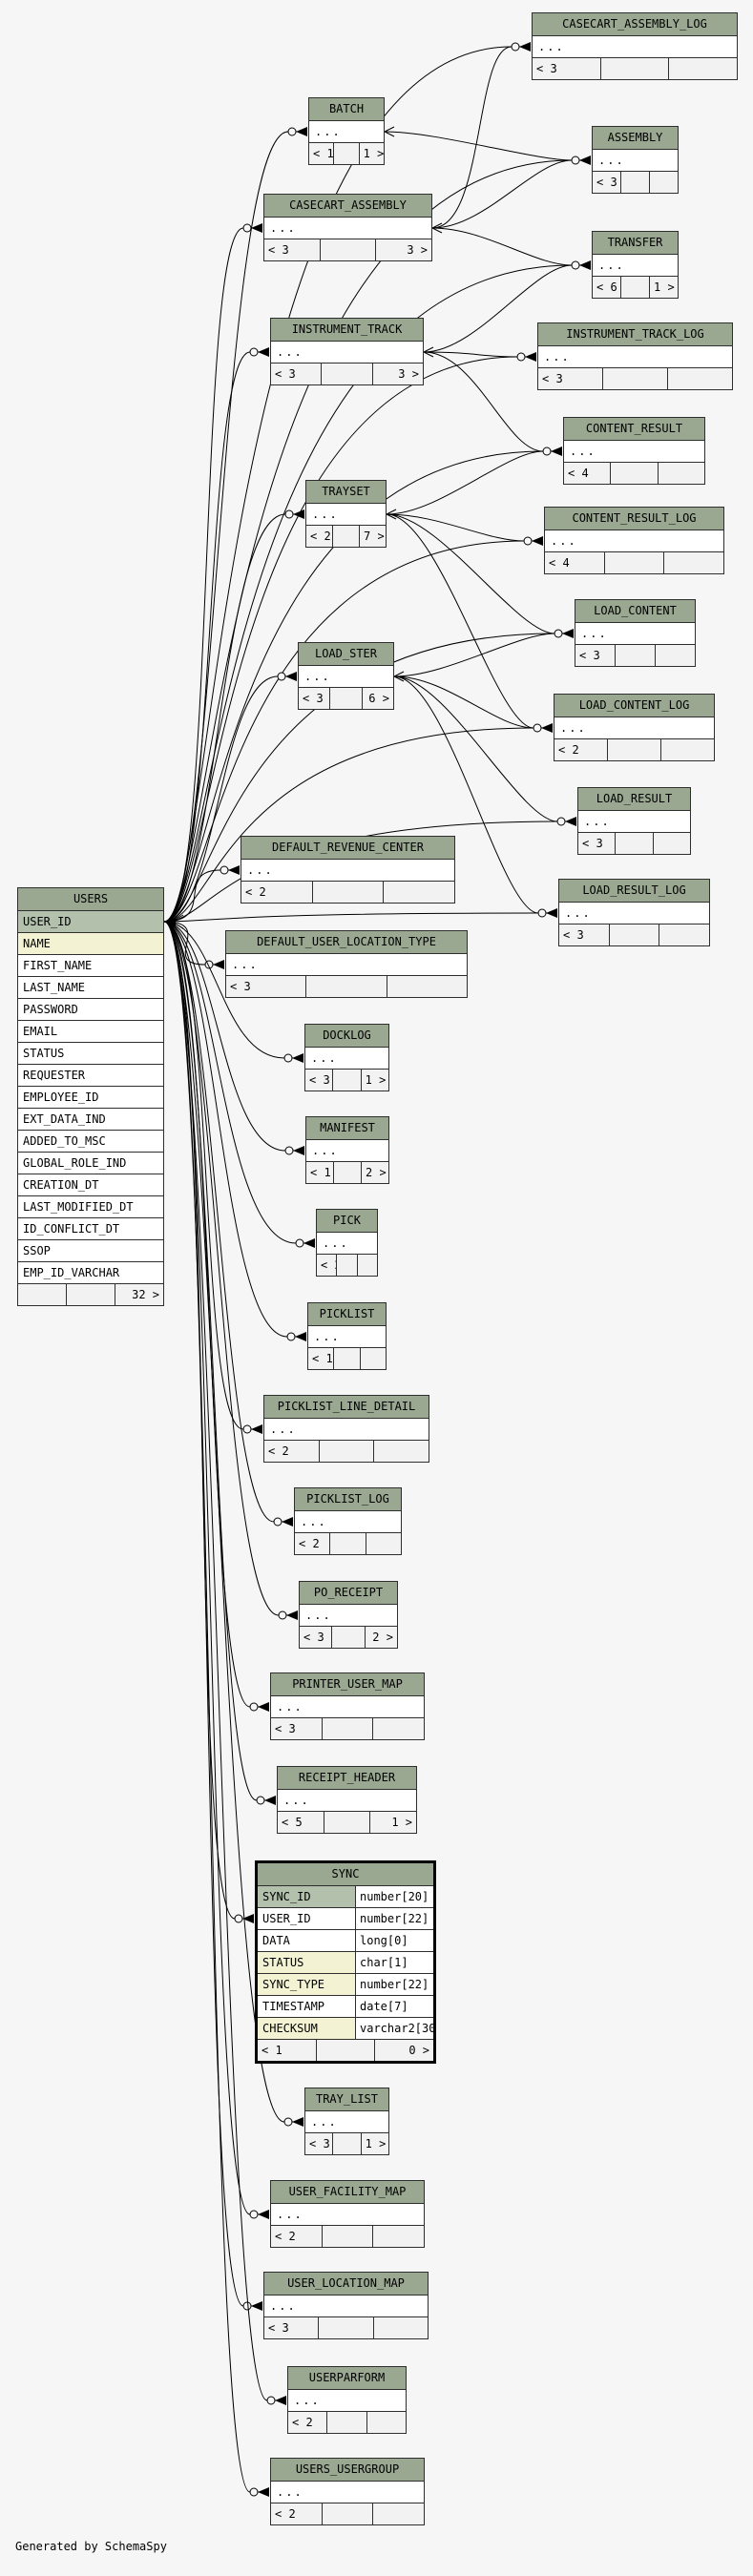 The width and height of the screenshot is (753, 2576). What do you see at coordinates (635, 611) in the screenshot?
I see `table-name: LOAD_CONTENT` at bounding box center [635, 611].